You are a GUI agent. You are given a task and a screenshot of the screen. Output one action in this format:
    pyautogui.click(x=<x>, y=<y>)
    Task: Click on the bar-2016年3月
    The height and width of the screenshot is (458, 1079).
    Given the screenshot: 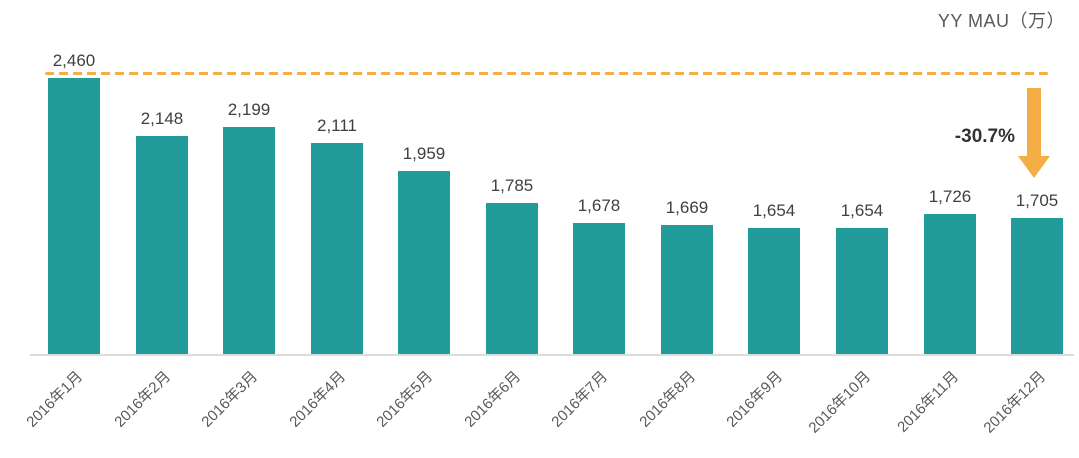 What is the action you would take?
    pyautogui.click(x=249, y=240)
    